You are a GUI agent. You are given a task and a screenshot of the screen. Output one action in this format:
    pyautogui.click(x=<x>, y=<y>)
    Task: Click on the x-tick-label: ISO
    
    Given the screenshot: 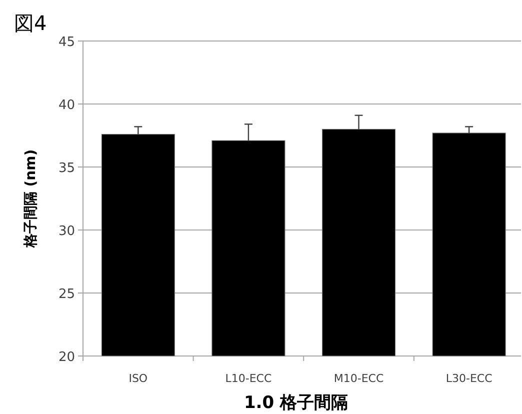 What is the action you would take?
    pyautogui.click(x=138, y=378)
    